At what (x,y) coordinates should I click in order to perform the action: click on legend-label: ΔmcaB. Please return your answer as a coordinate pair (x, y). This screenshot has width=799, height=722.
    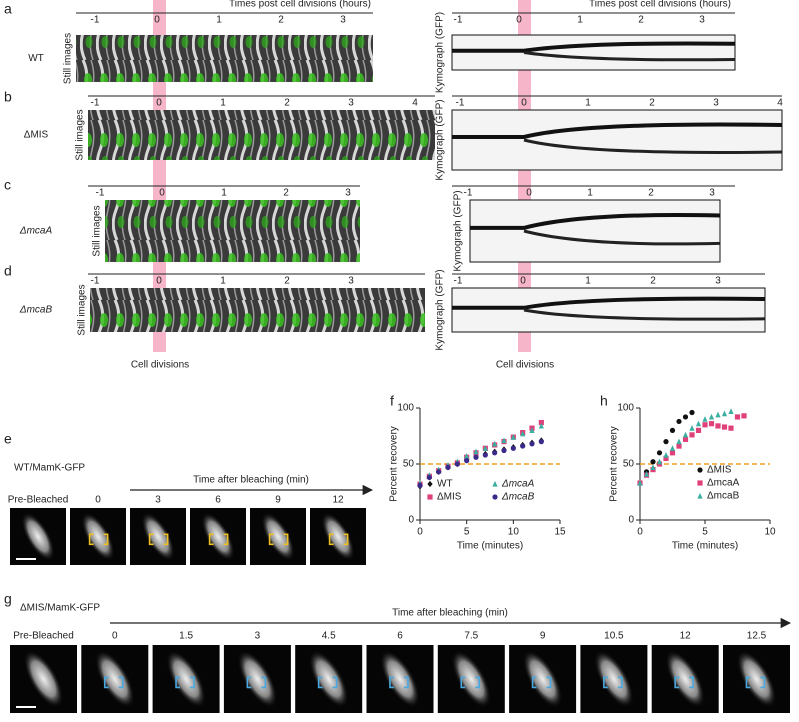
    Looking at the image, I should click on (518, 497).